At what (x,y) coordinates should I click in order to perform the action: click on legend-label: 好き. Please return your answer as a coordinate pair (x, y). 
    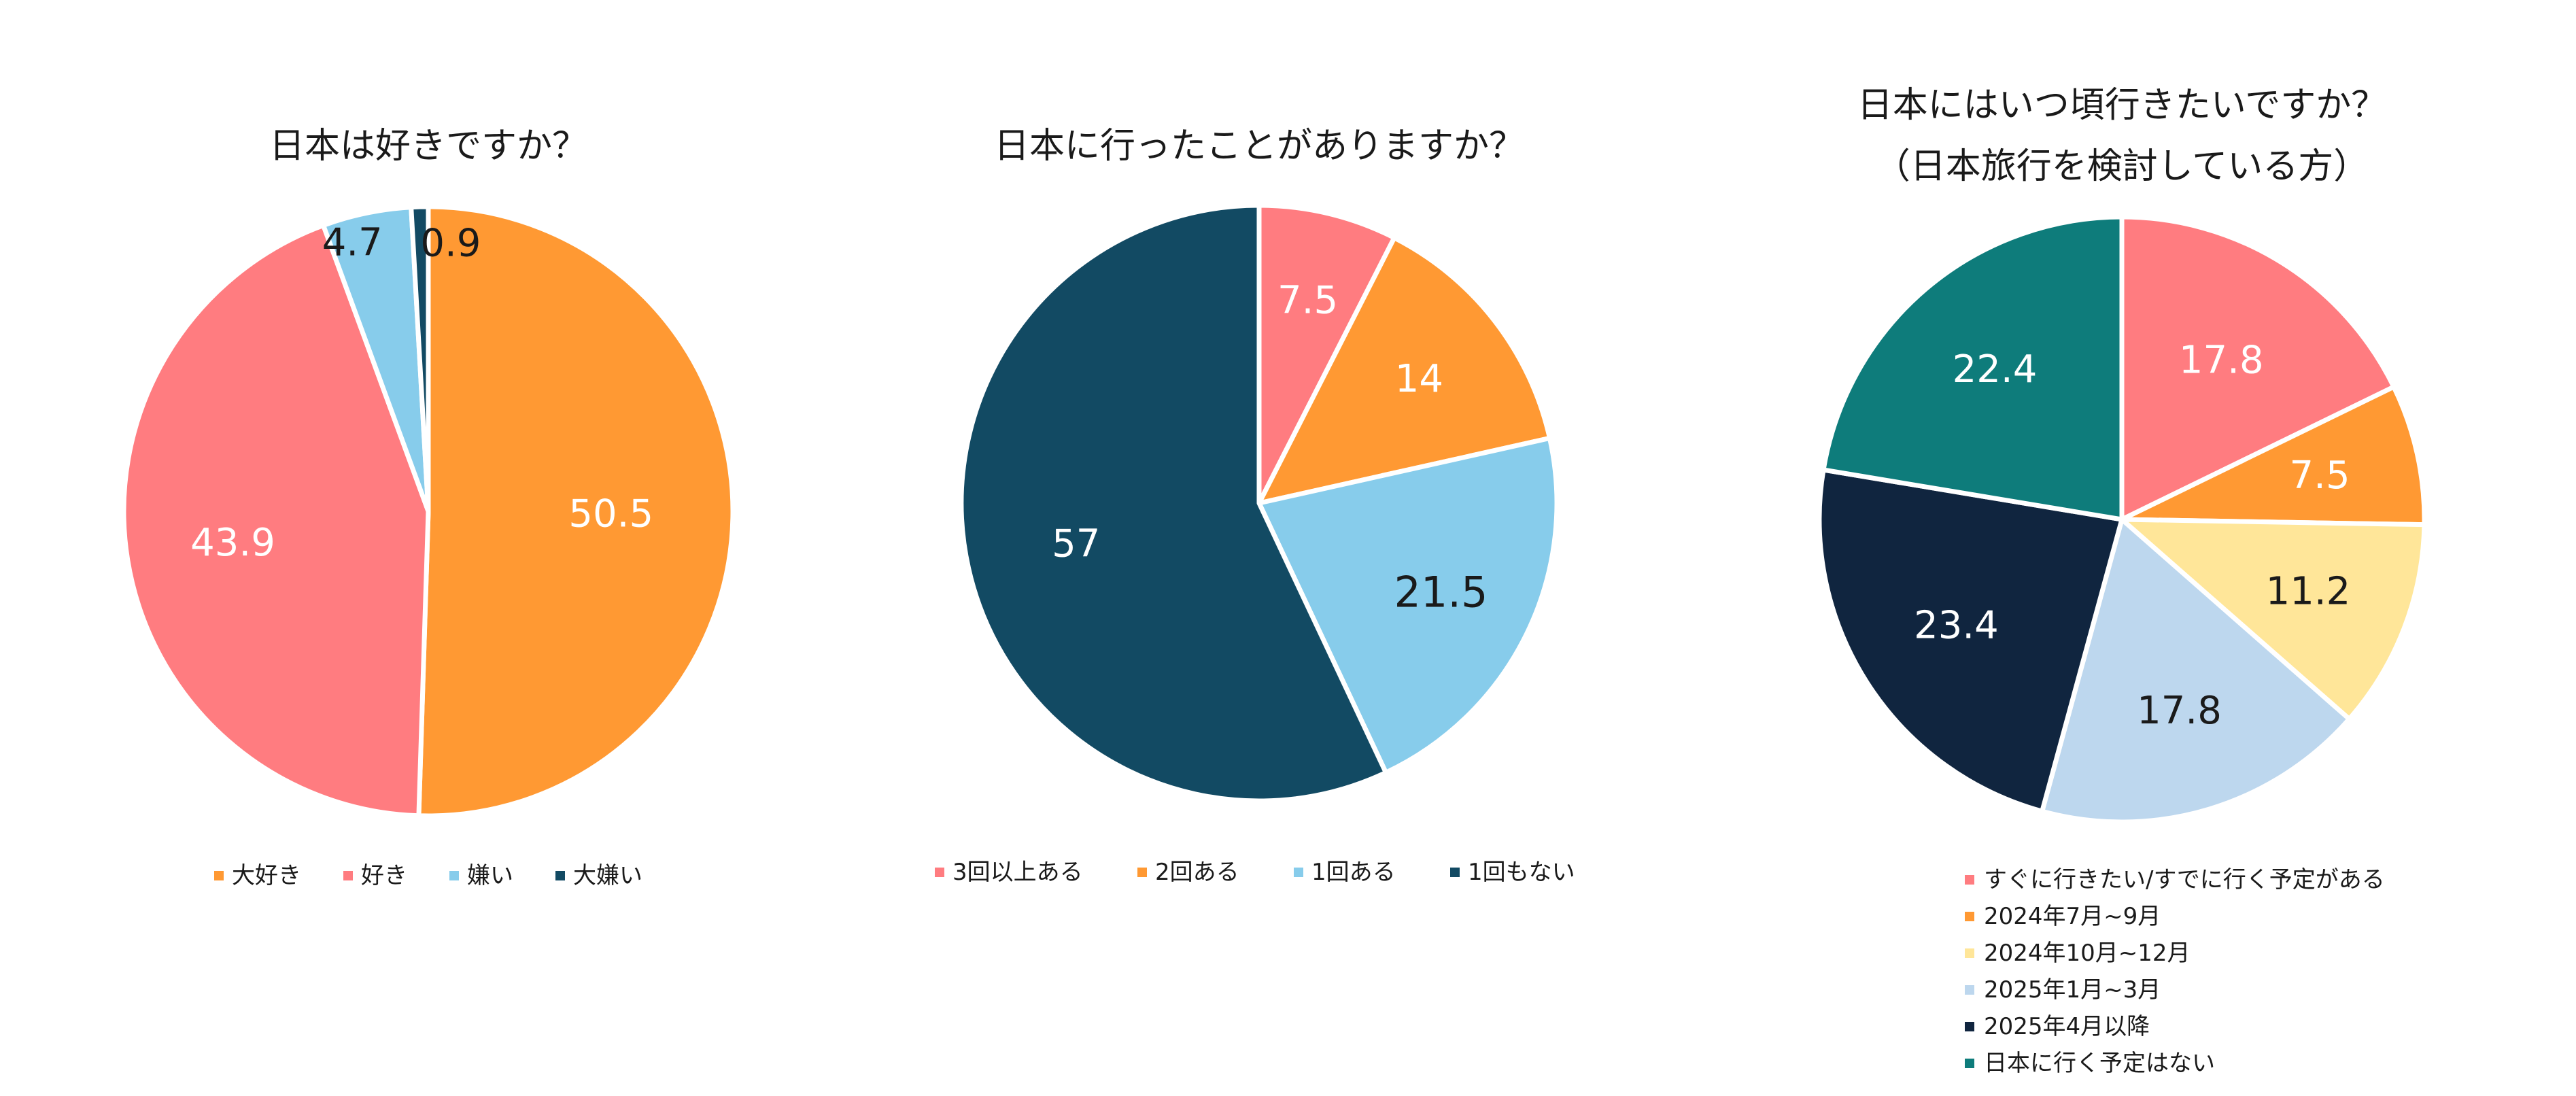
    Looking at the image, I should click on (384, 875).